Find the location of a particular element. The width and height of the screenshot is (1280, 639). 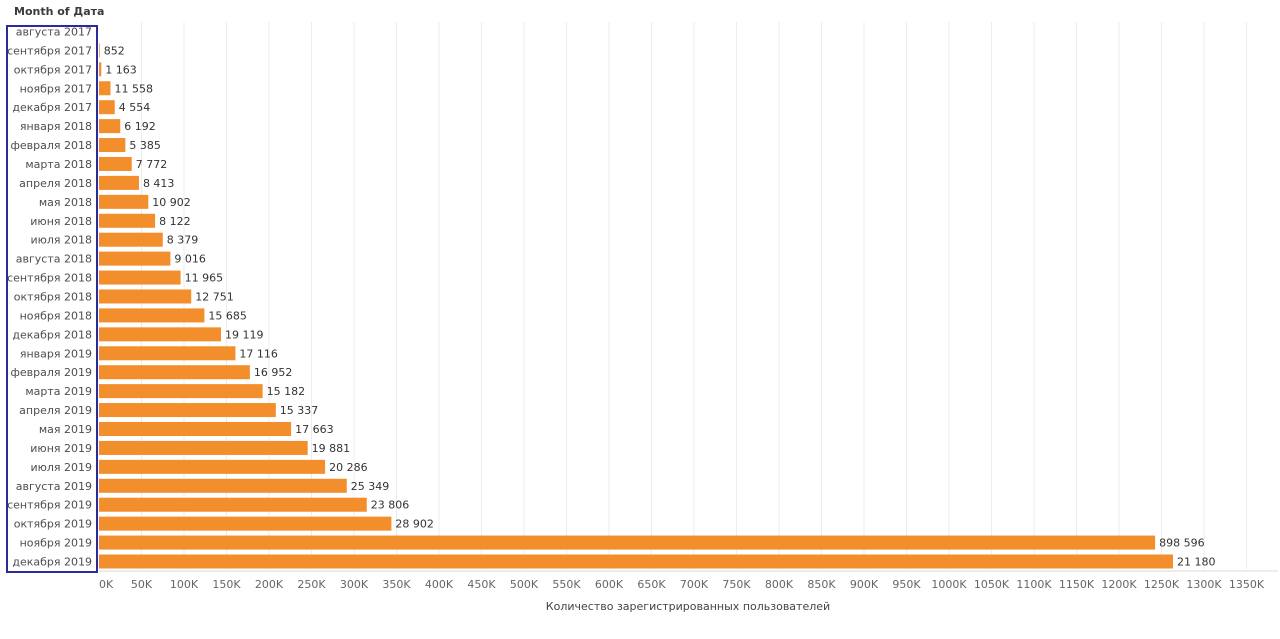

x-tick-label: 0K is located at coordinates (106, 584).